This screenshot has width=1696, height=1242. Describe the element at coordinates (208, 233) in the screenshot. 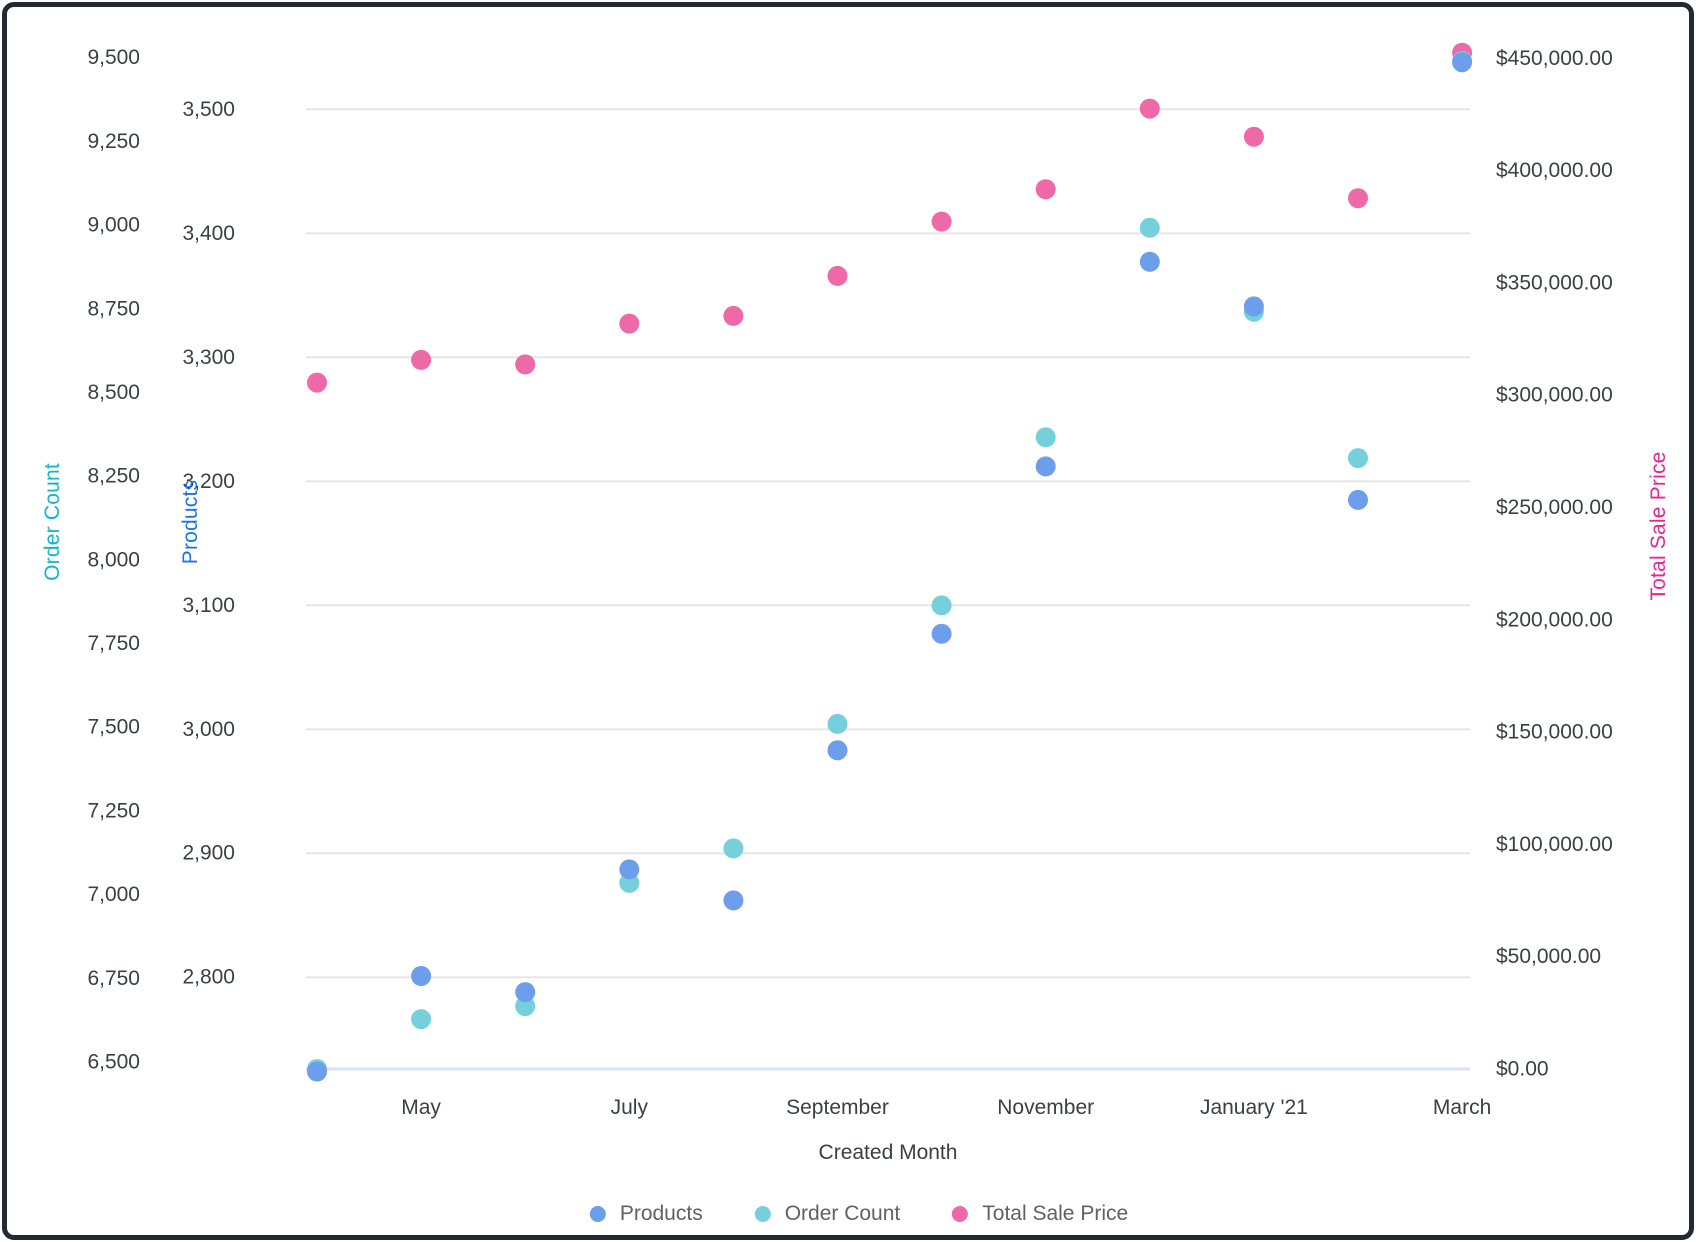

I see `tick-label-products: 3,400` at that location.